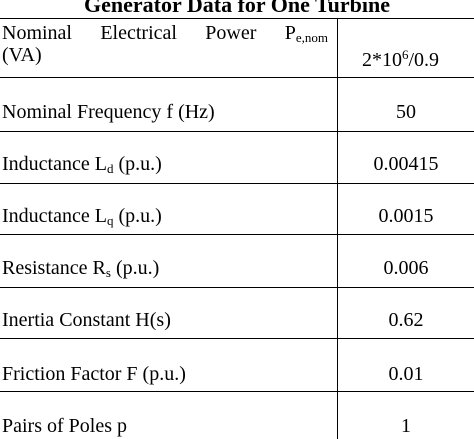 The width and height of the screenshot is (474, 439). I want to click on table-top-rule, so click(237, 18).